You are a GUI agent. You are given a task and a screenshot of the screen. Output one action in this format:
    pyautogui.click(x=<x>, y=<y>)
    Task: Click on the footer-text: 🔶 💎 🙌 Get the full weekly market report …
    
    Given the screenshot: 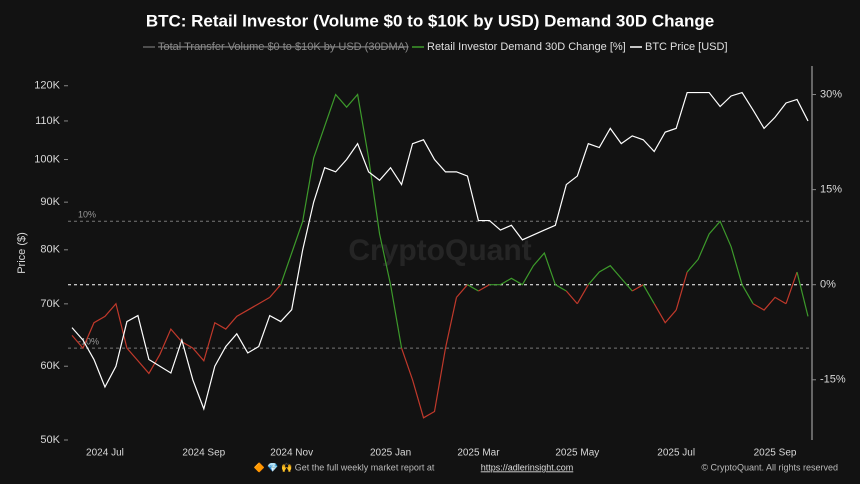 What is the action you would take?
    pyautogui.click(x=344, y=466)
    